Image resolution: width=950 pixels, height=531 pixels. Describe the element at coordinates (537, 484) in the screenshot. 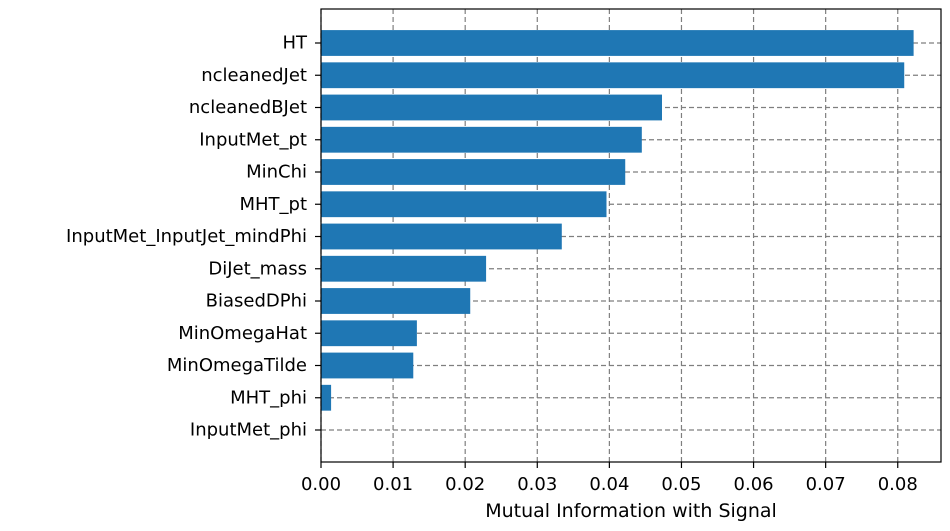

I see `x-tick-label: 0.03` at that location.